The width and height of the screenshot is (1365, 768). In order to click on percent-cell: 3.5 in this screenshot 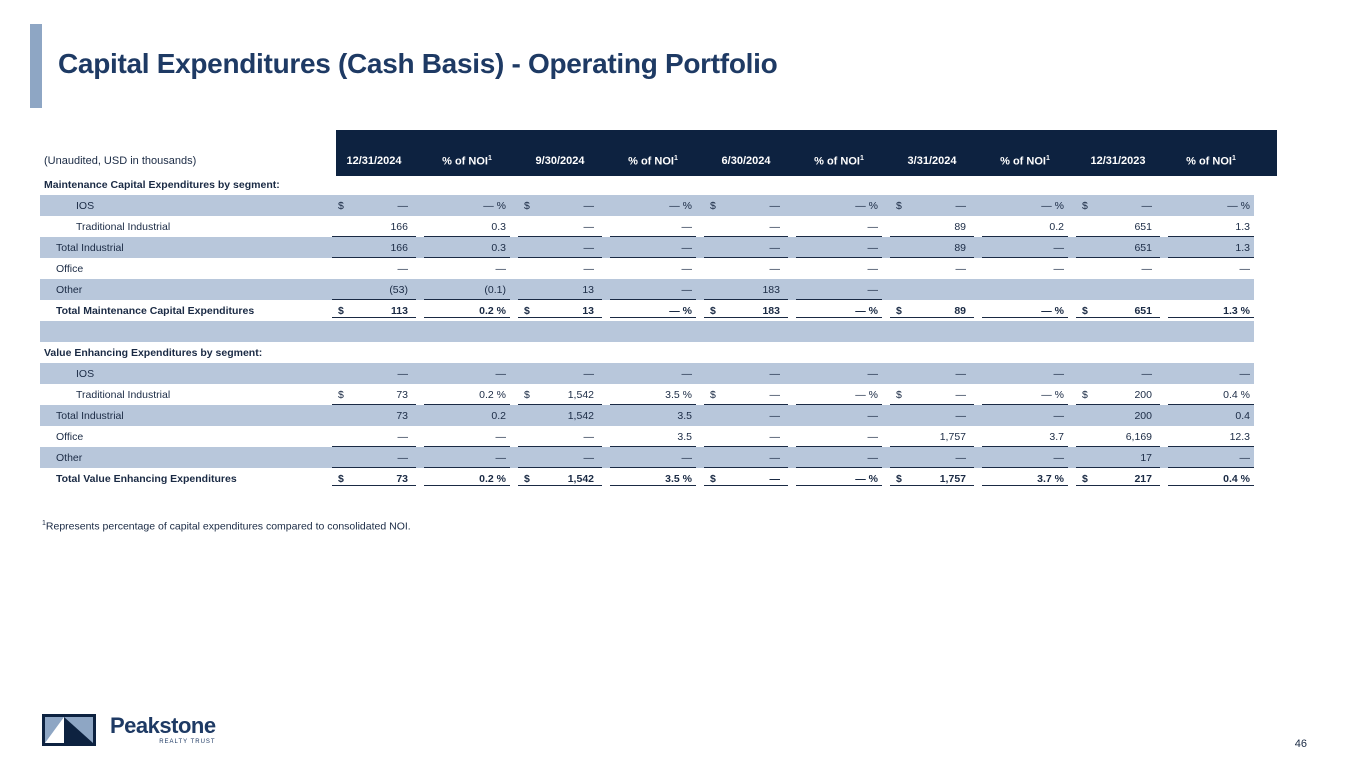, I will do `click(653, 436)`.